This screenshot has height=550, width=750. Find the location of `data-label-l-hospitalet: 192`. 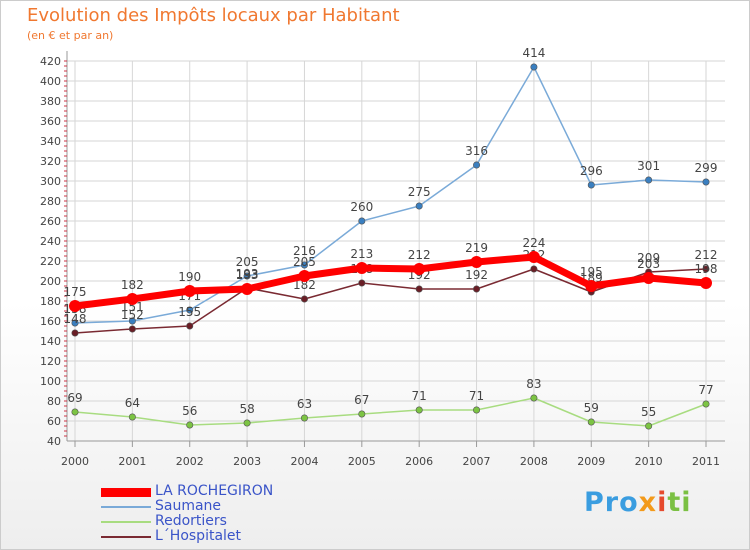

data-label-l-hospitalet: 192 is located at coordinates (476, 275).